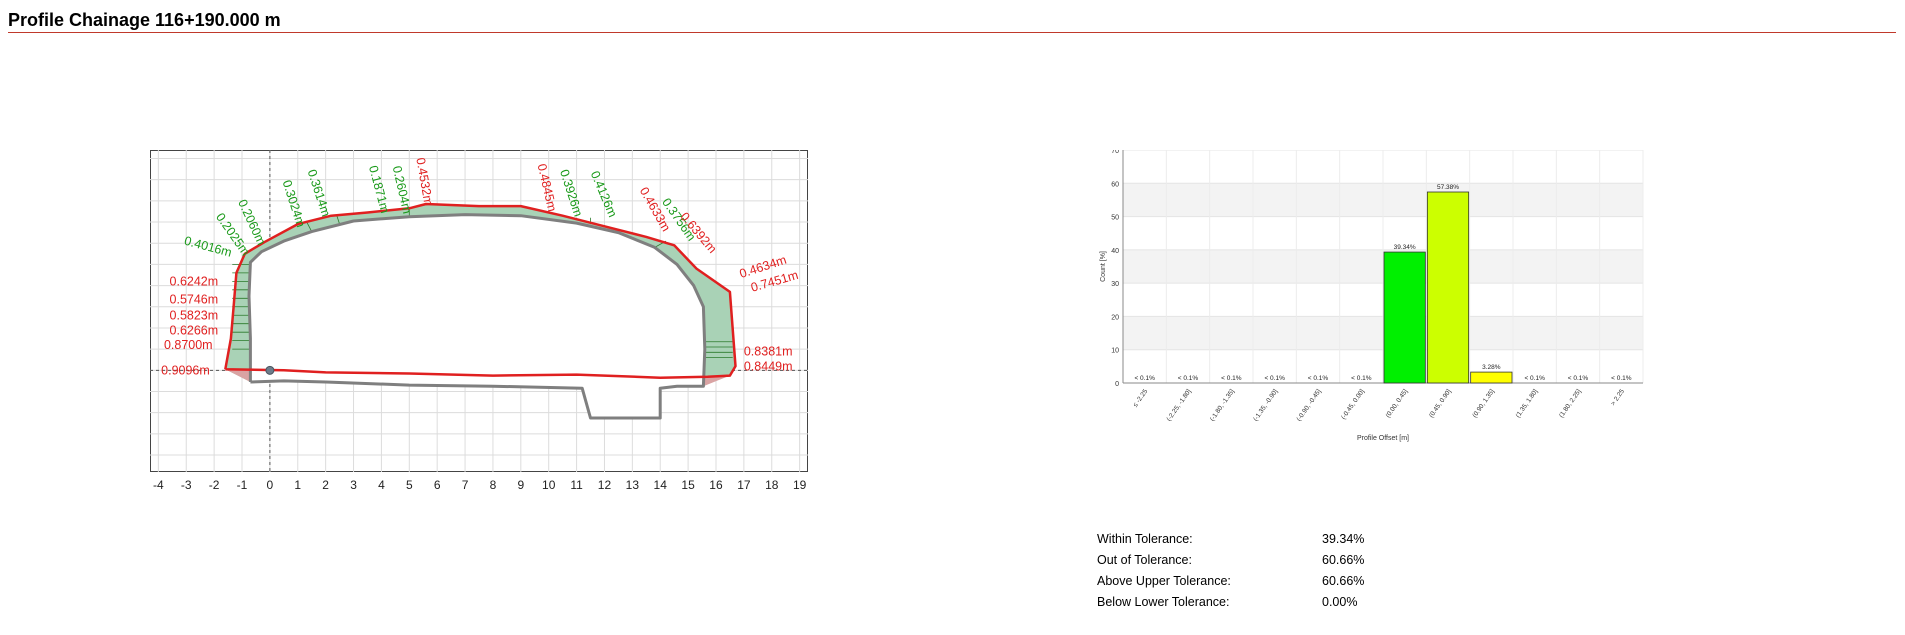 This screenshot has height=635, width=1905. What do you see at coordinates (1115, 284) in the screenshot?
I see `y-tick-label: 30` at bounding box center [1115, 284].